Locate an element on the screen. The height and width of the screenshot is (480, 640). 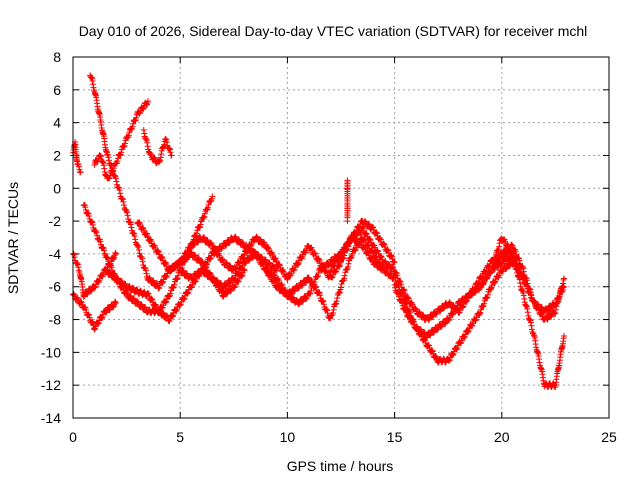
x-tick-label: 0 is located at coordinates (73, 437).